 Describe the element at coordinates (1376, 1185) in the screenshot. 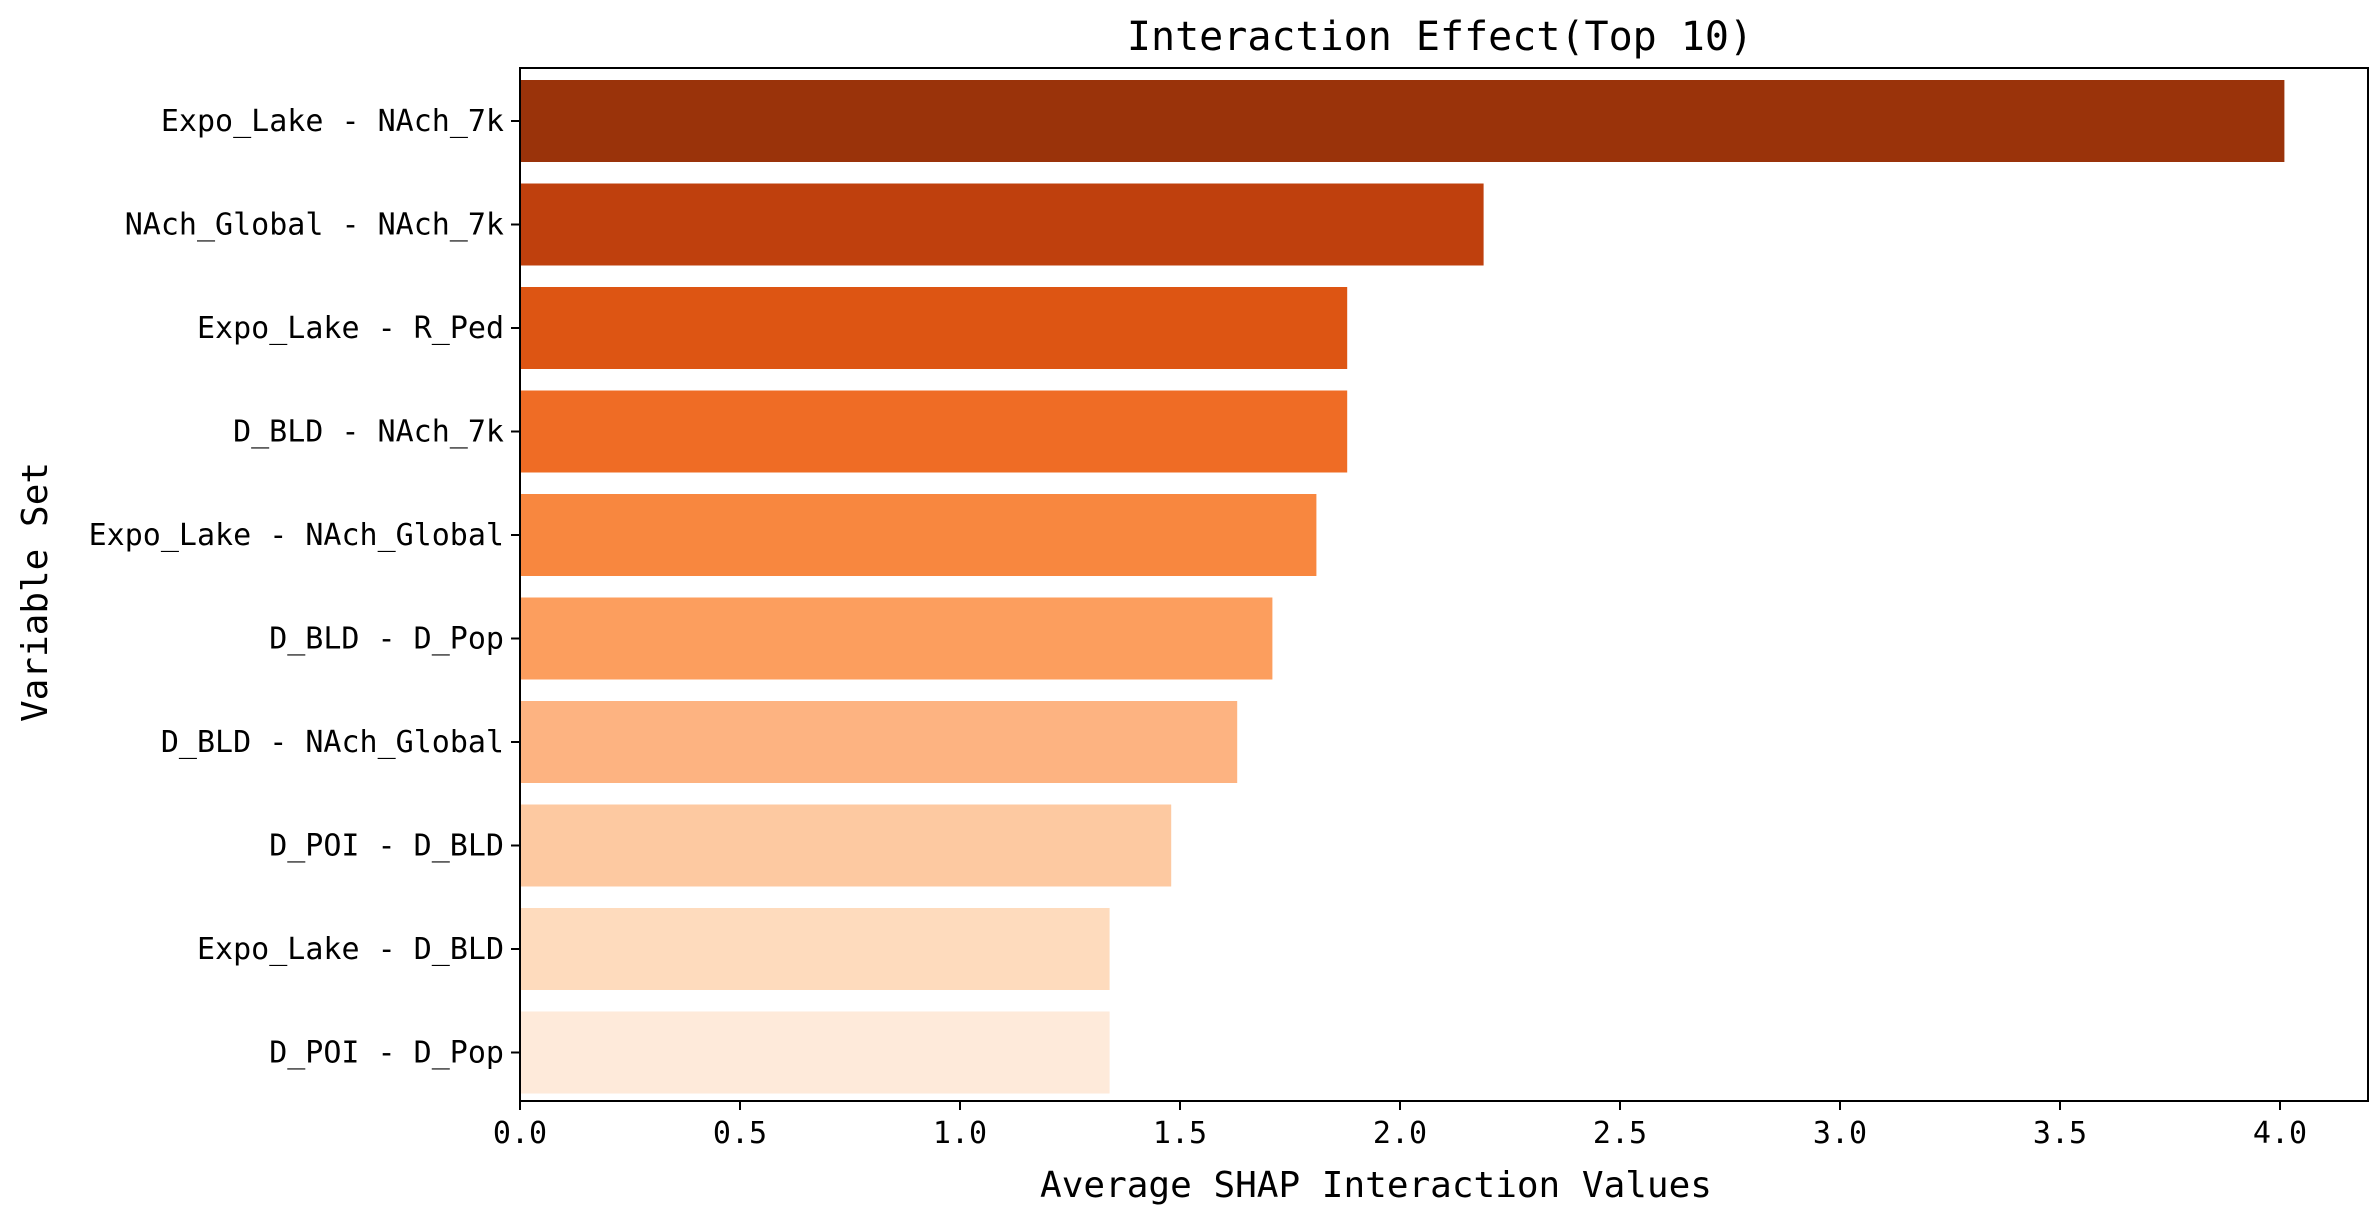

I see `x-axis-label: Average SHAP Interaction Values` at that location.